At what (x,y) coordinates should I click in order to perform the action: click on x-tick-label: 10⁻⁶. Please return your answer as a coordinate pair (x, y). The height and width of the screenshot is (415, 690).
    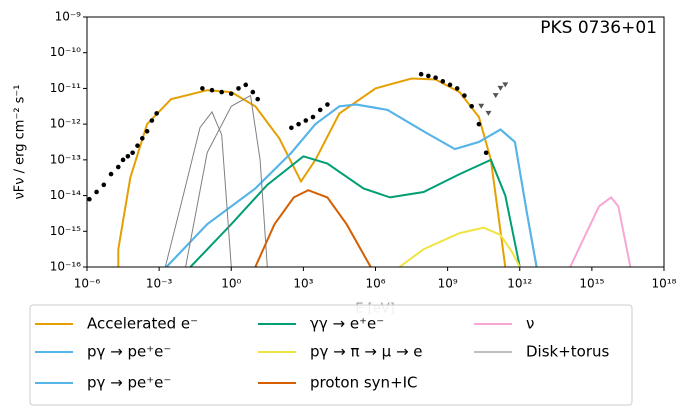
    Looking at the image, I should click on (87, 284).